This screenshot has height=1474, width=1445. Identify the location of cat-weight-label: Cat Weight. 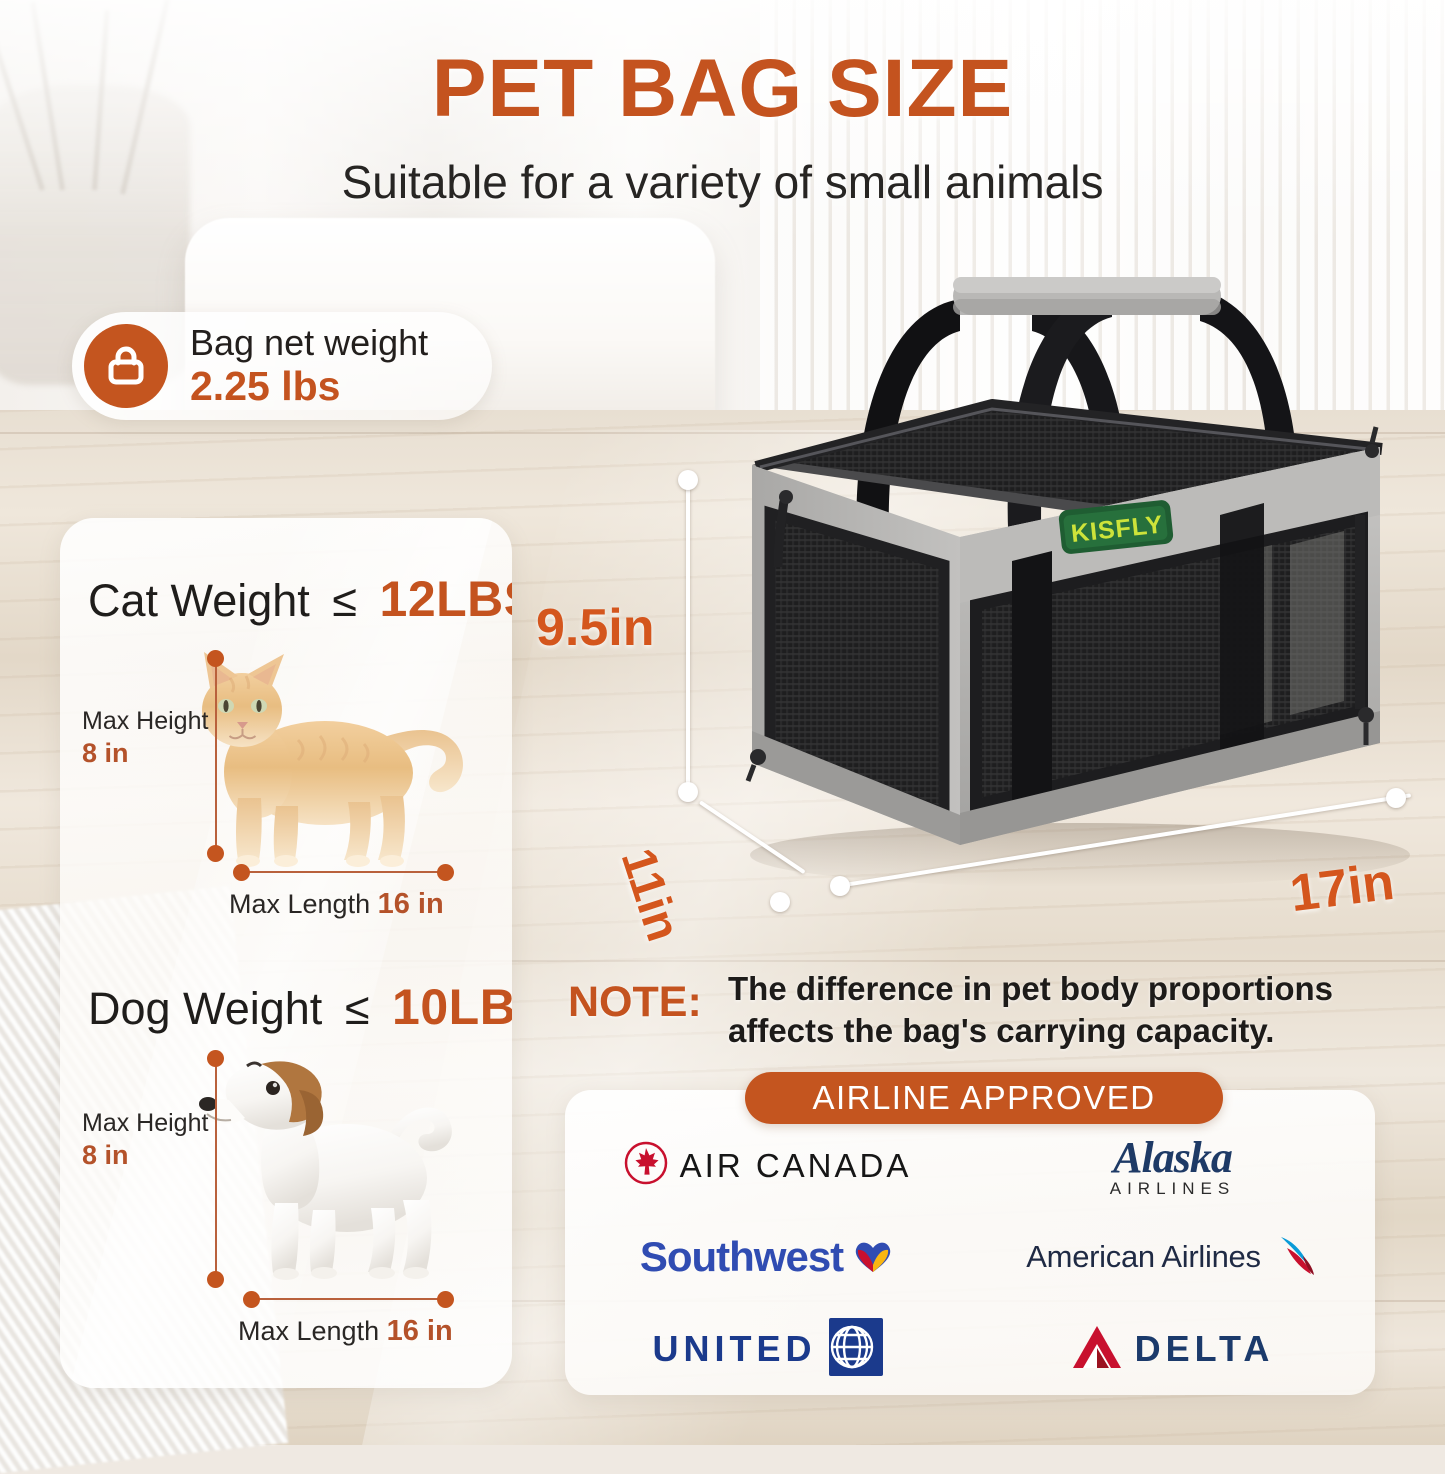
(199, 600).